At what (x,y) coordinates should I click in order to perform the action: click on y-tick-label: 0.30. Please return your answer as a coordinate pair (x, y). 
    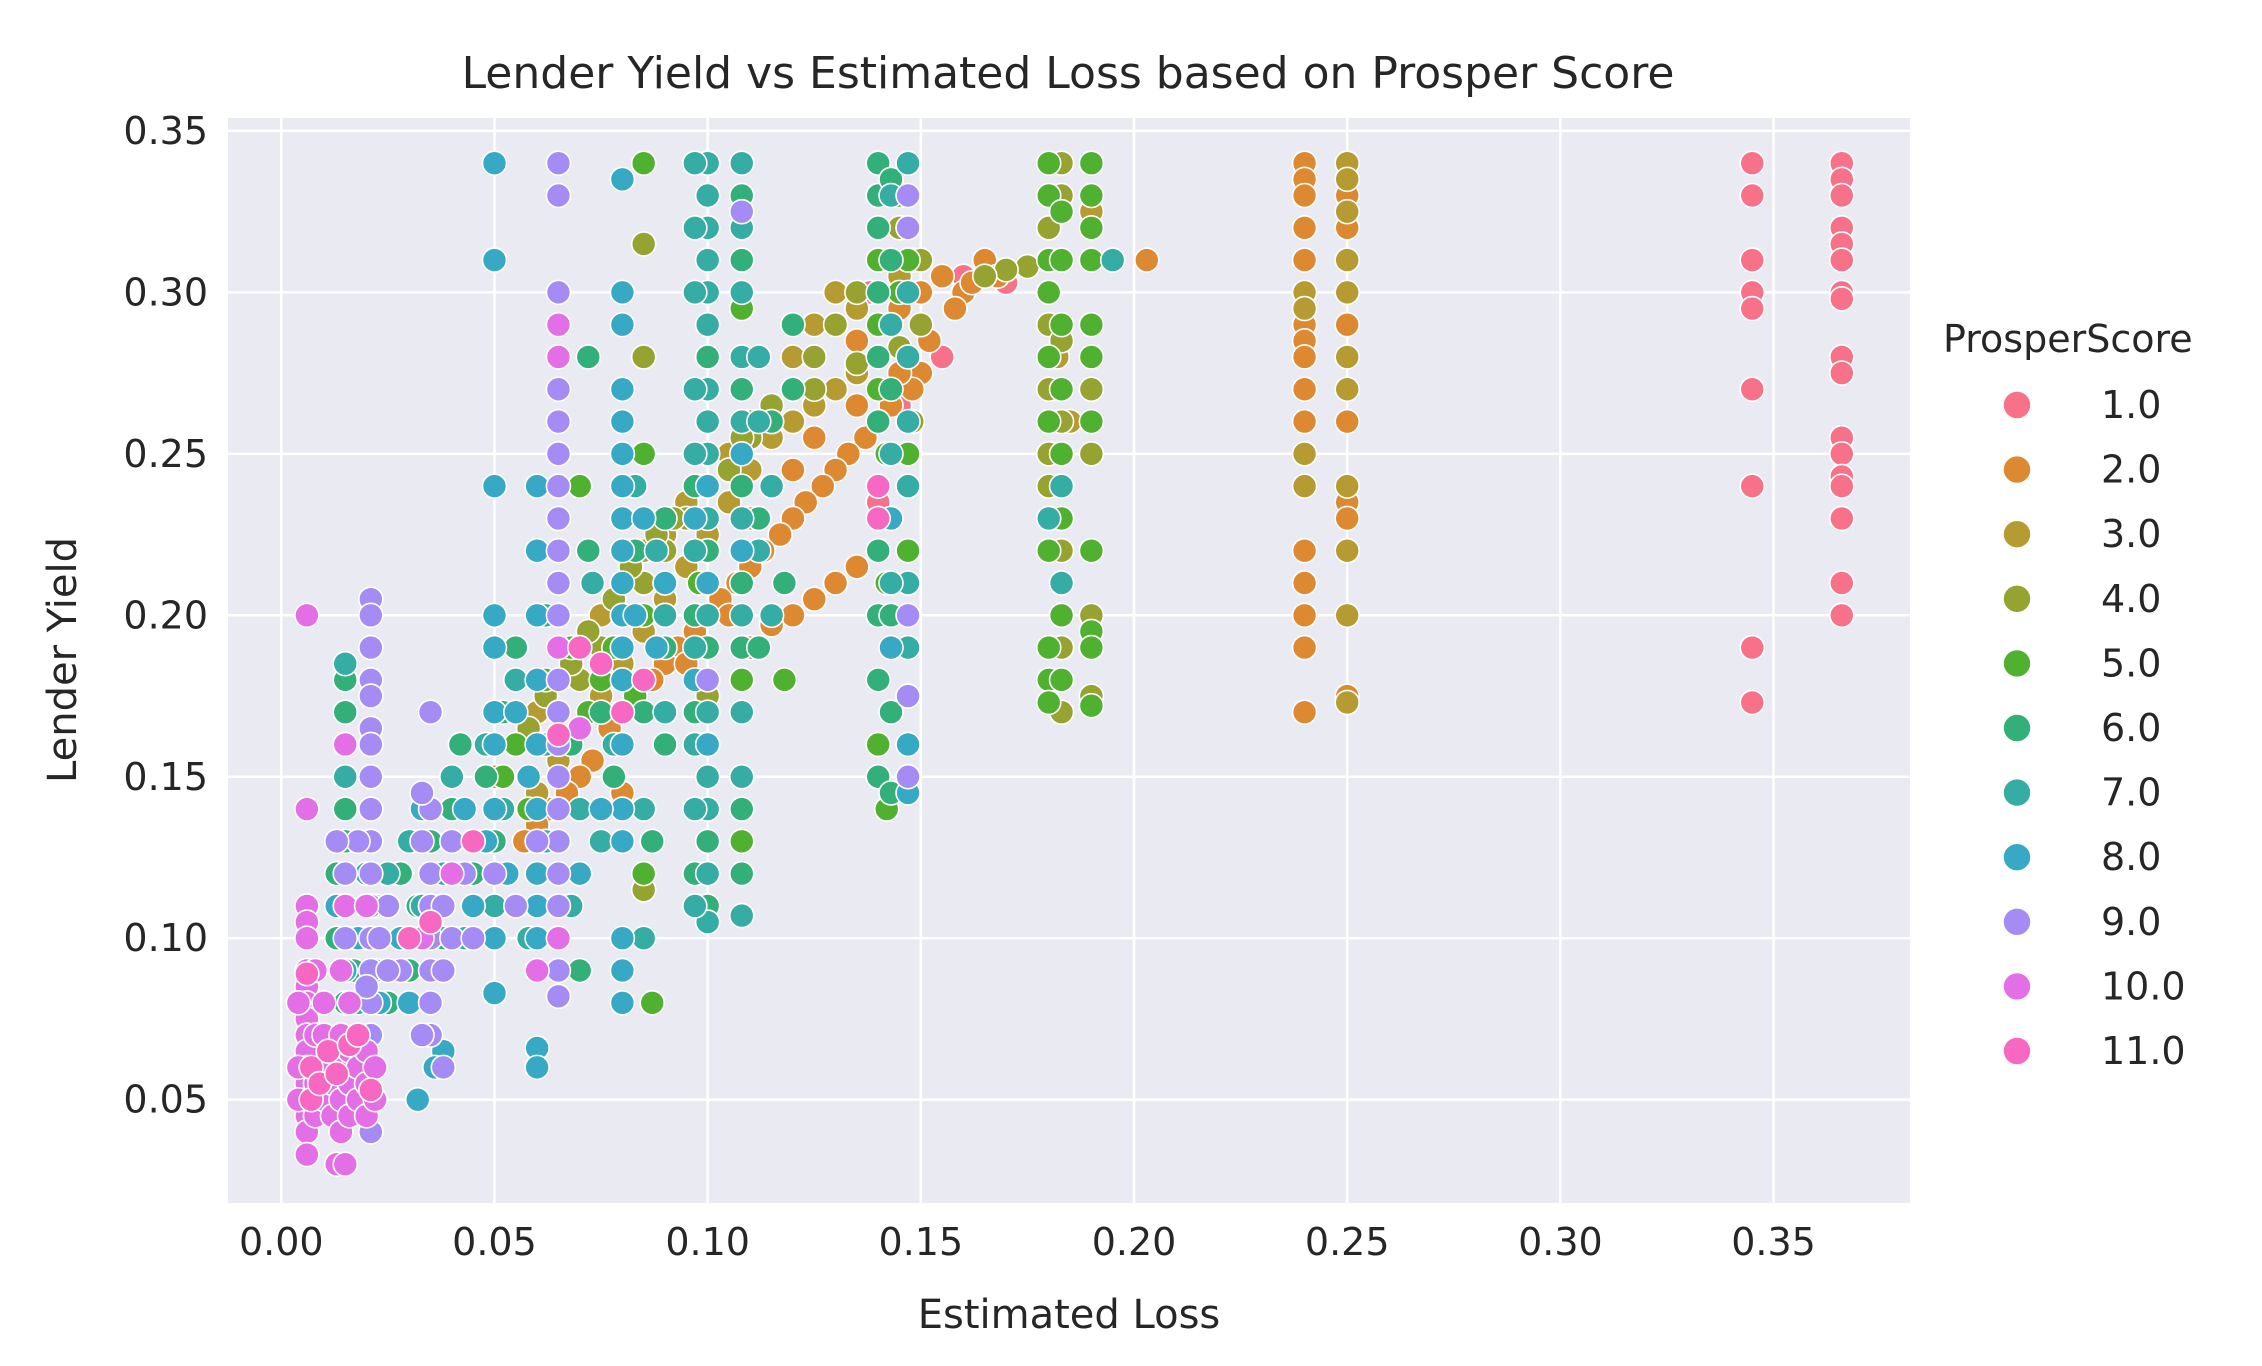
    Looking at the image, I should click on (165, 292).